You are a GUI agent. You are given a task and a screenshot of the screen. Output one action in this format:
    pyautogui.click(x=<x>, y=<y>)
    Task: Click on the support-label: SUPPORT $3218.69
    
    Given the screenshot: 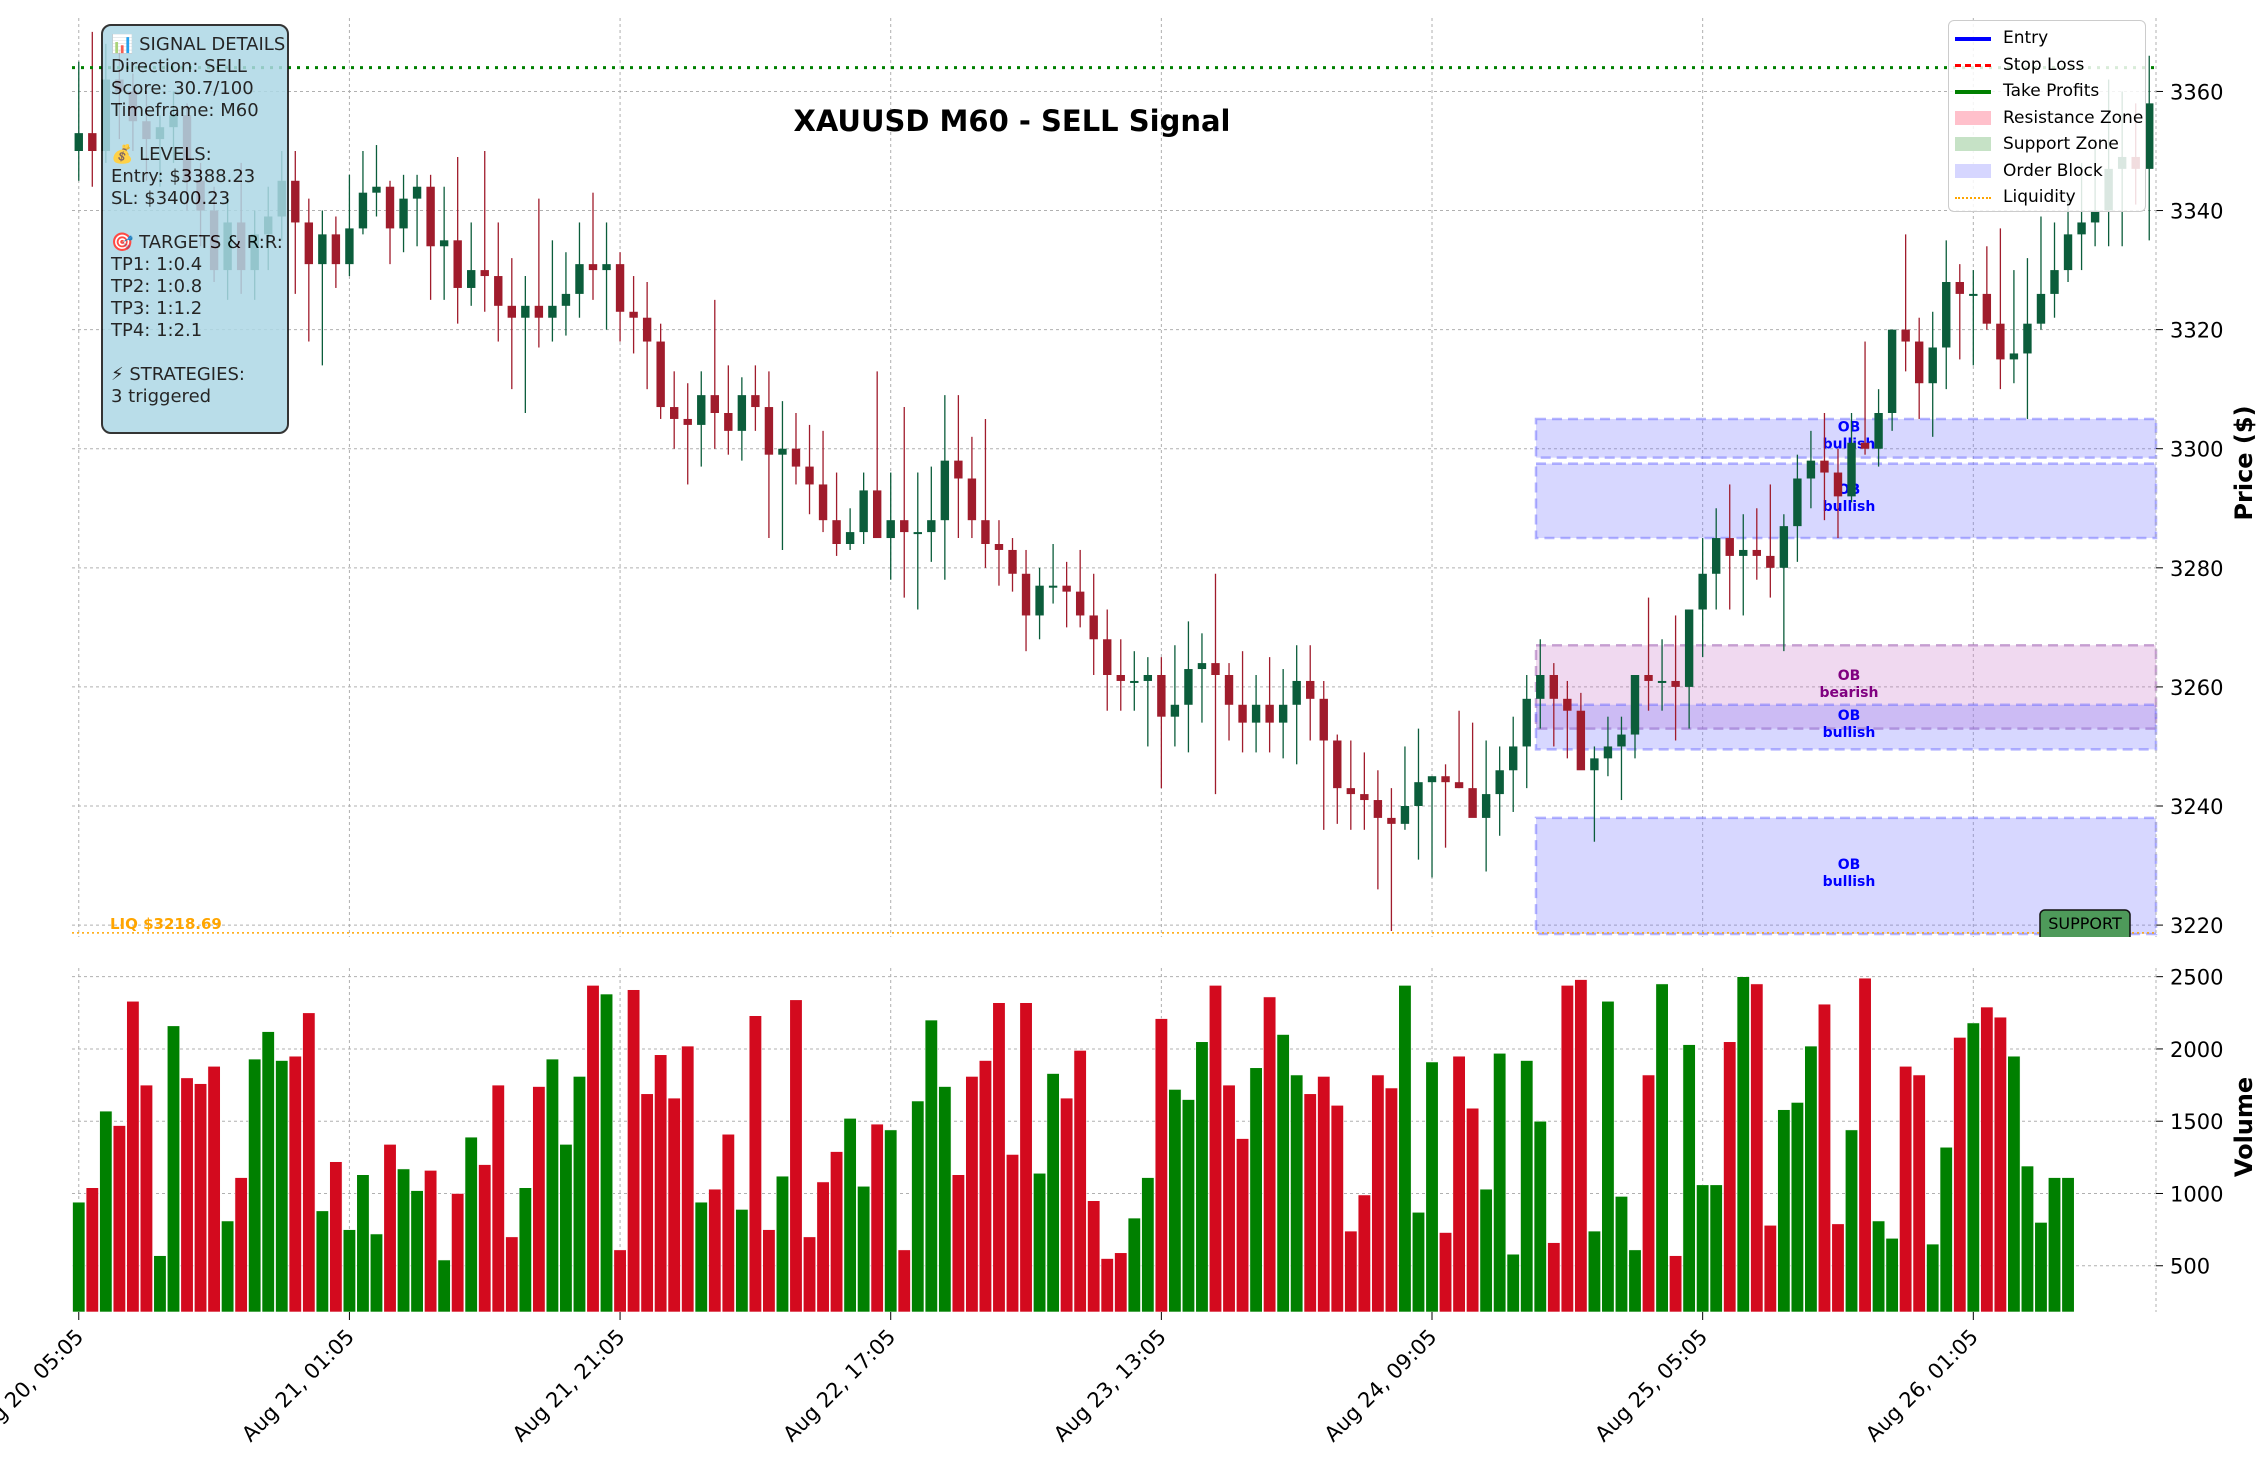 What is the action you would take?
    pyautogui.click(x=2085, y=931)
    